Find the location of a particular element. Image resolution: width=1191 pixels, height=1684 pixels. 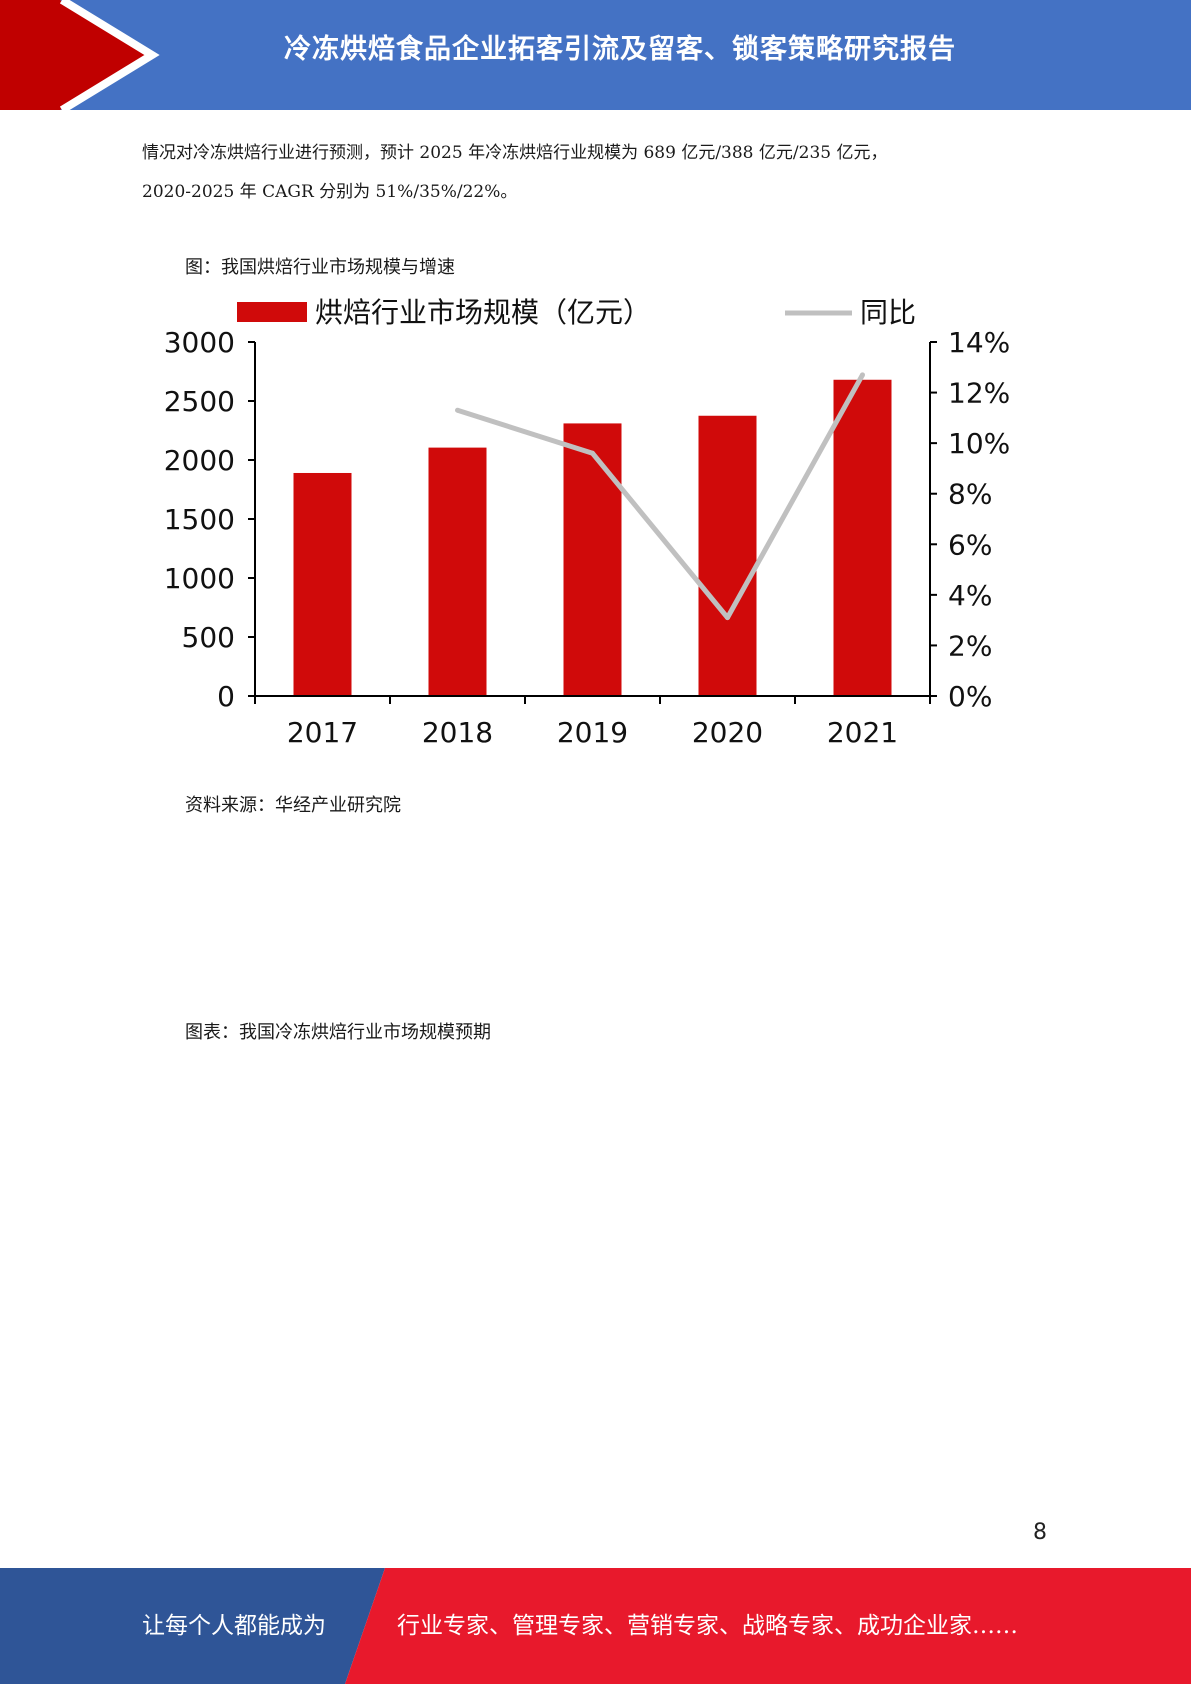

y-right-tick-label: 6% is located at coordinates (970, 544).